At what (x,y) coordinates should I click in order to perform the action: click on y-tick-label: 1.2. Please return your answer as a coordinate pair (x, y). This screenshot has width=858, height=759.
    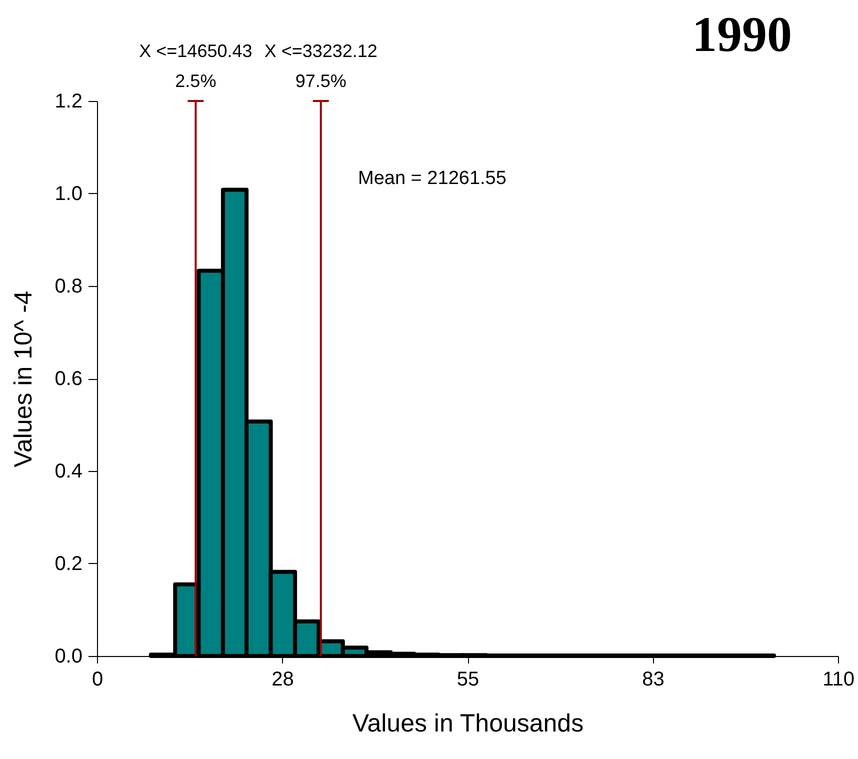
    Looking at the image, I should click on (68, 101).